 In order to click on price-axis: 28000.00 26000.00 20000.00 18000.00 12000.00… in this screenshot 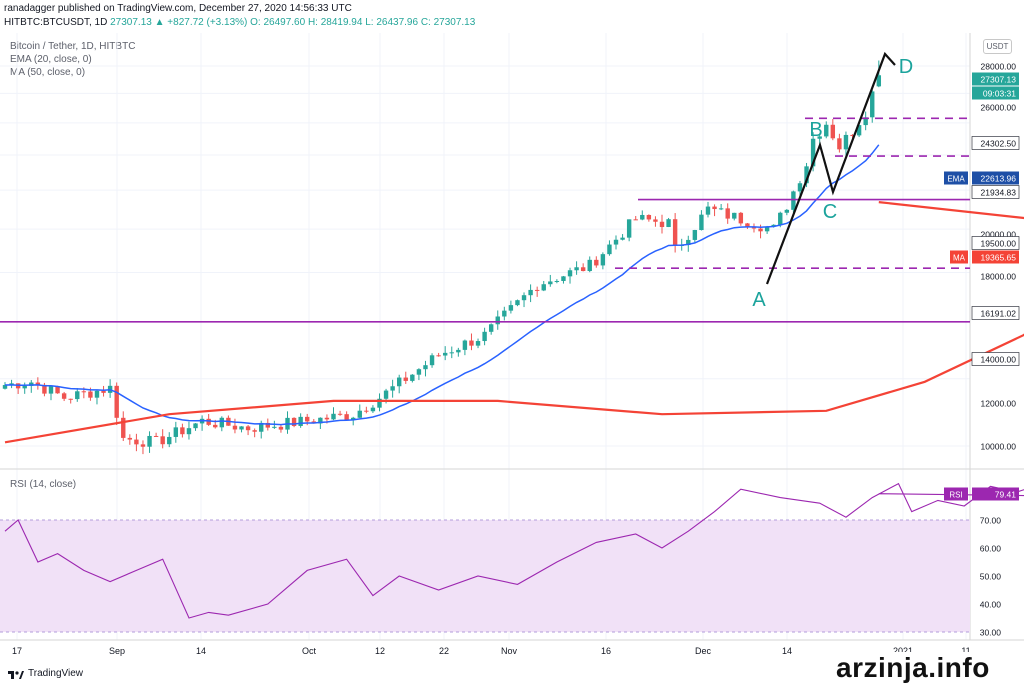, I will do `click(982, 350)`.